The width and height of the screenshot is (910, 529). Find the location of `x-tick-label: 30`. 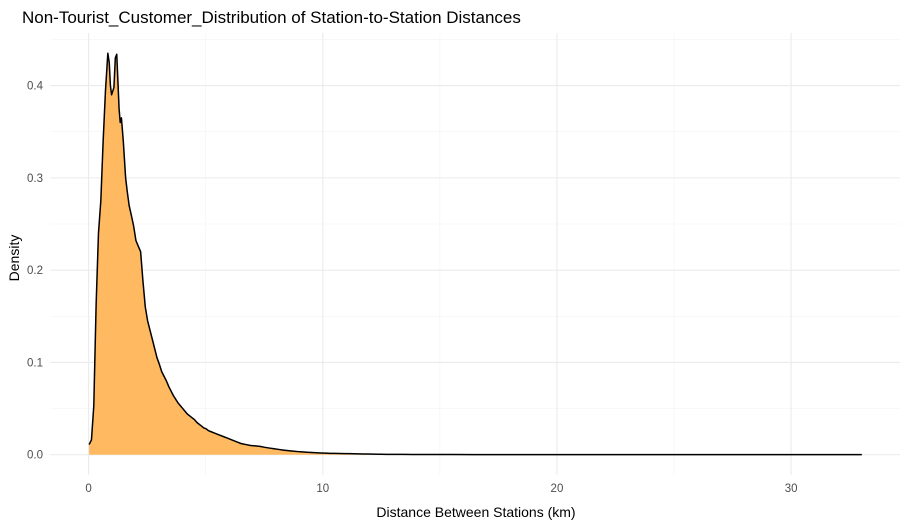

x-tick-label: 30 is located at coordinates (791, 489).